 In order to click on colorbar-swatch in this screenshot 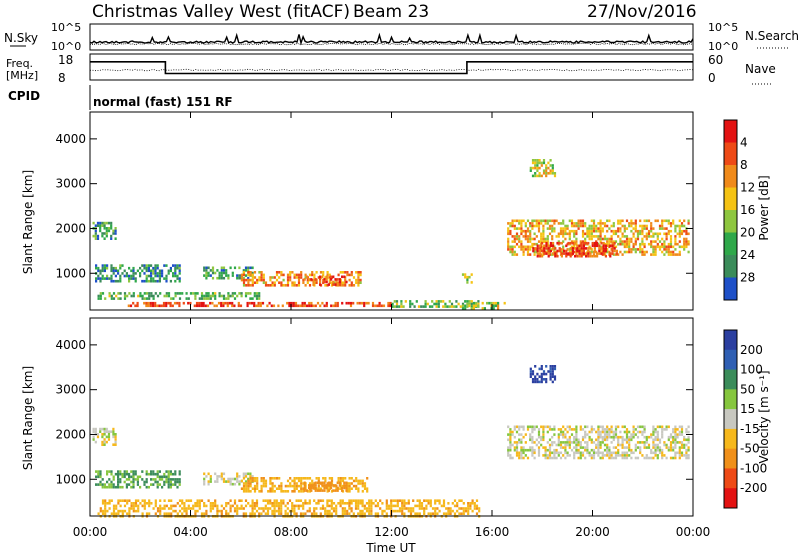, I will do `click(730, 360)`.